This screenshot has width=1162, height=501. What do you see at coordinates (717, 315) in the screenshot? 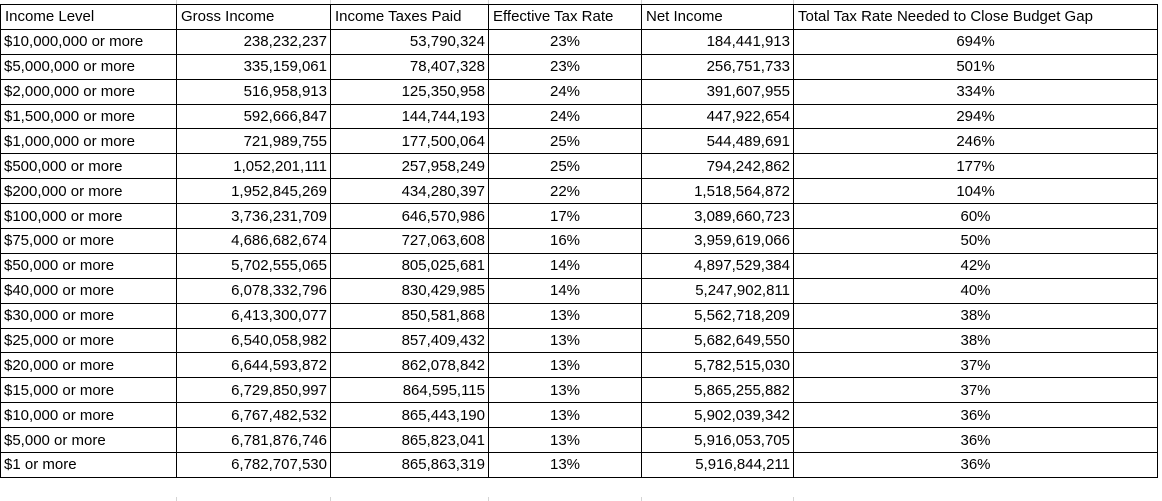
I see `table-cell: 5,562,718,209` at bounding box center [717, 315].